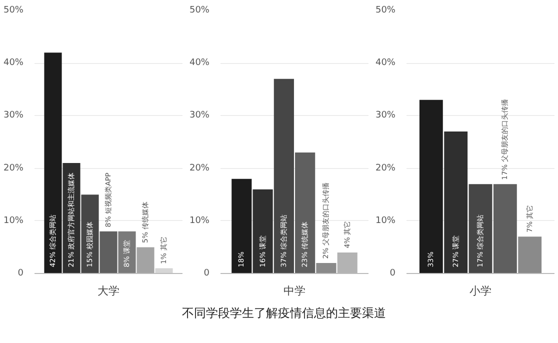 Image resolution: width=558 pixels, height=343 pixels. Describe the element at coordinates (481, 291) in the screenshot. I see `x-axis-title: 小学` at that location.